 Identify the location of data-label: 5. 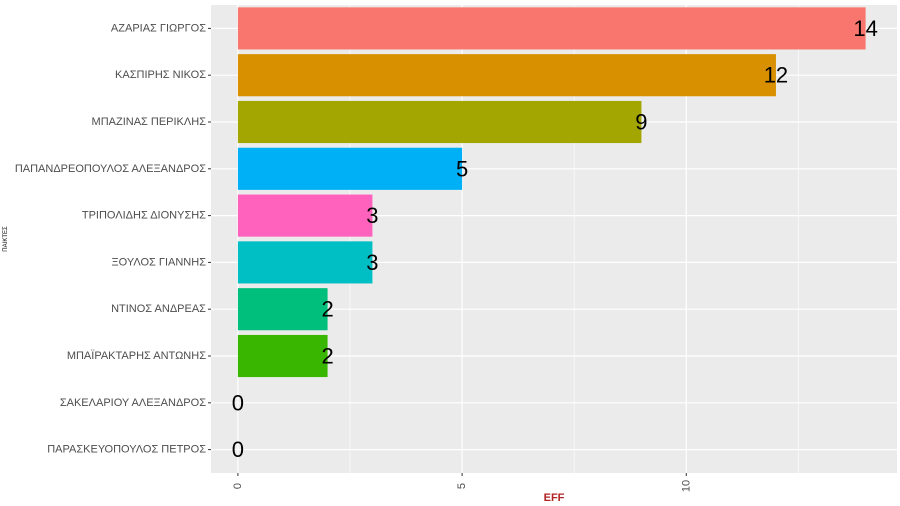
(462, 168).